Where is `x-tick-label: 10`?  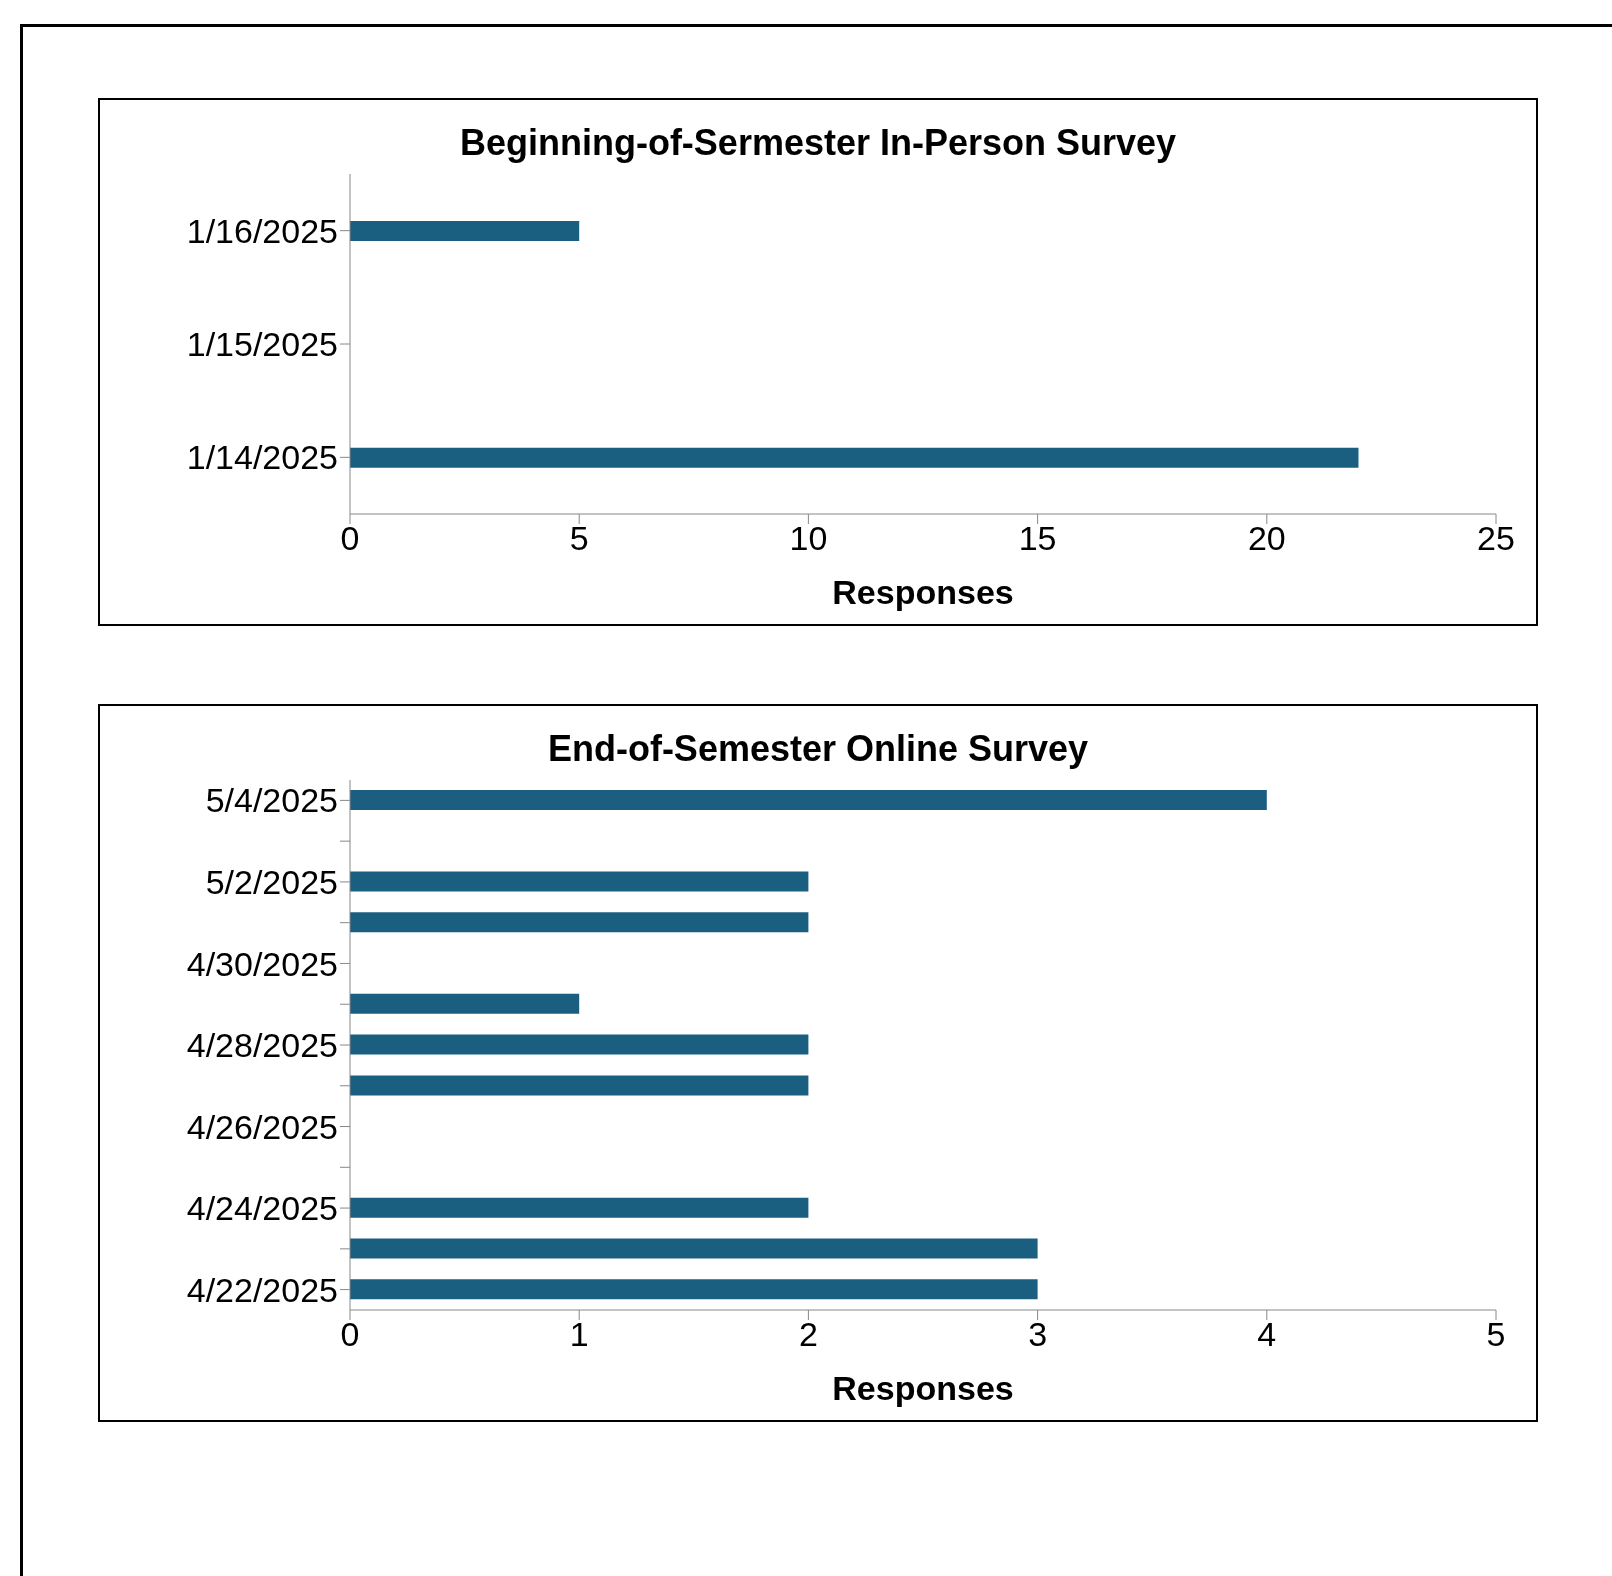 x-tick-label: 10 is located at coordinates (808, 538).